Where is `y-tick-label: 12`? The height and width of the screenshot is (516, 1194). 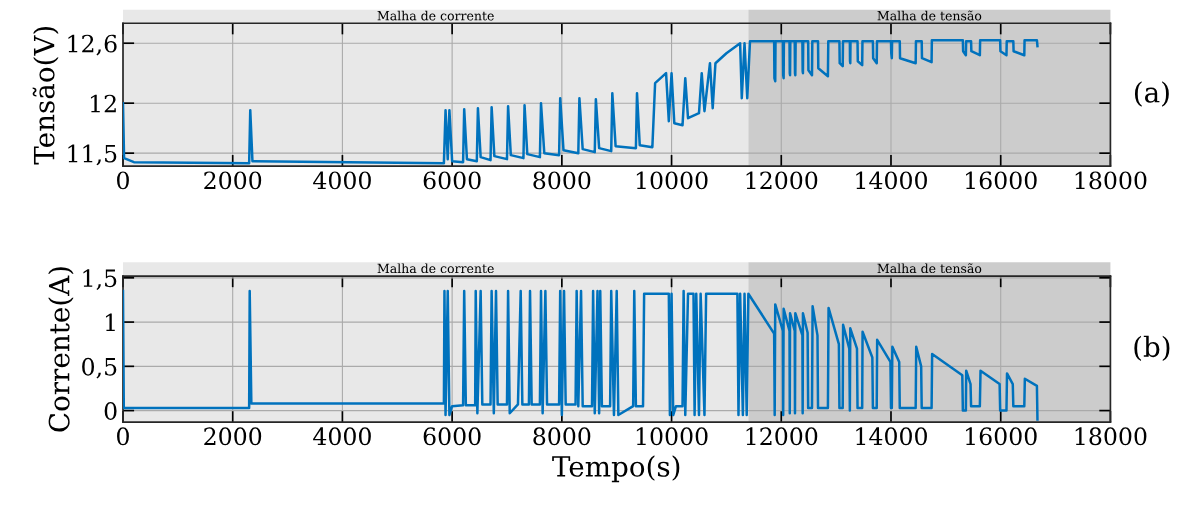 y-tick-label: 12 is located at coordinates (103, 103).